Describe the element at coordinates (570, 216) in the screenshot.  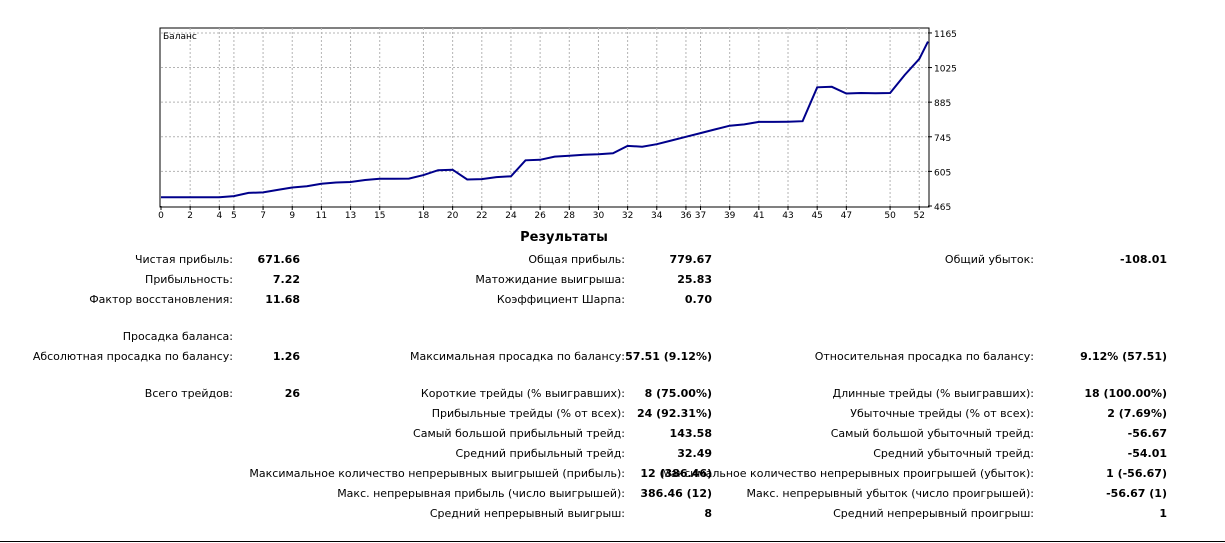
I see `x-tick-label: 28` at that location.